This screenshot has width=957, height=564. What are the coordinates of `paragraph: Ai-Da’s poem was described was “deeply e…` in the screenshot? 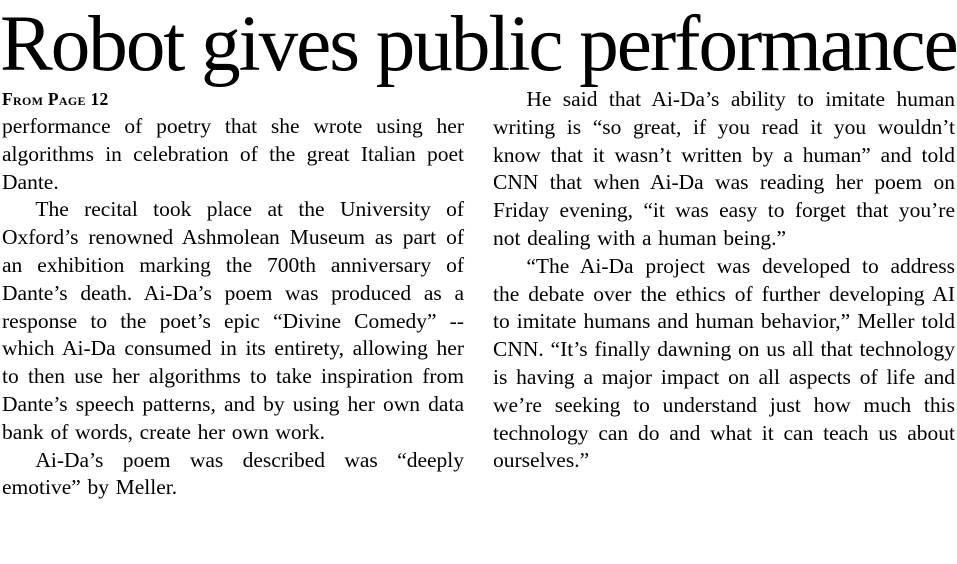 It's located at (233, 473).